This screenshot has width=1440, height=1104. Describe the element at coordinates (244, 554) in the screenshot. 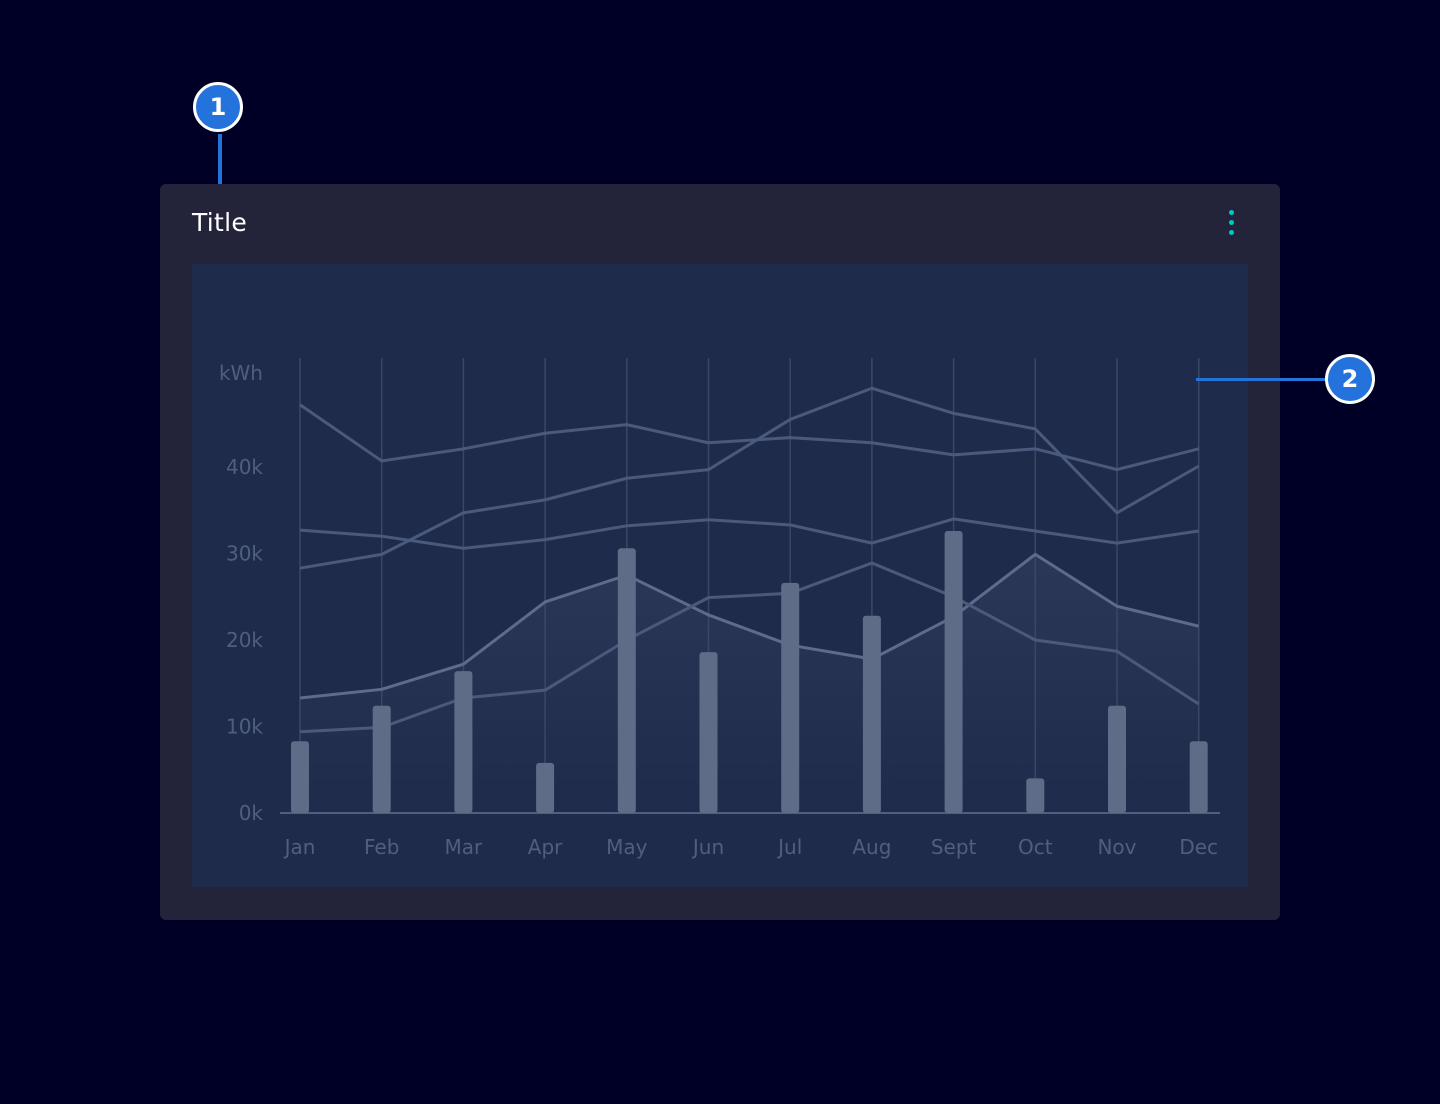

I see `y-tick-label: 30k` at that location.